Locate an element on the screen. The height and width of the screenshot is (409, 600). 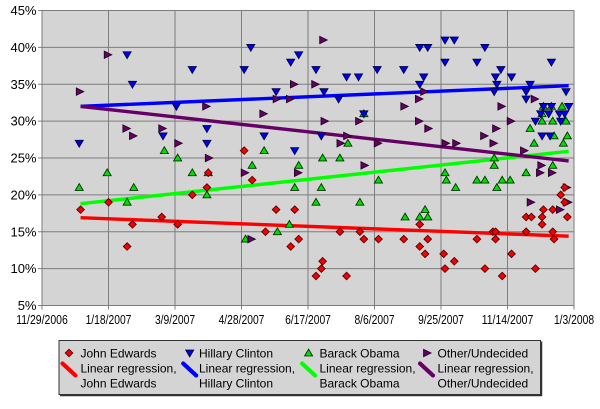
y-tick-label: 30% is located at coordinates (23, 121).